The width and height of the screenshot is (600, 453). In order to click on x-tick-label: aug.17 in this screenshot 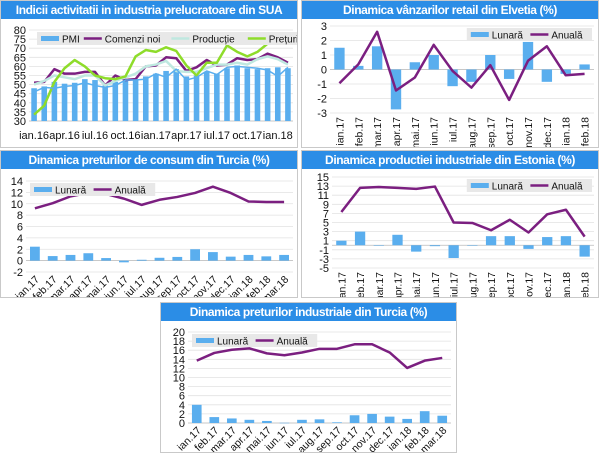, I will do `click(472, 132)`.